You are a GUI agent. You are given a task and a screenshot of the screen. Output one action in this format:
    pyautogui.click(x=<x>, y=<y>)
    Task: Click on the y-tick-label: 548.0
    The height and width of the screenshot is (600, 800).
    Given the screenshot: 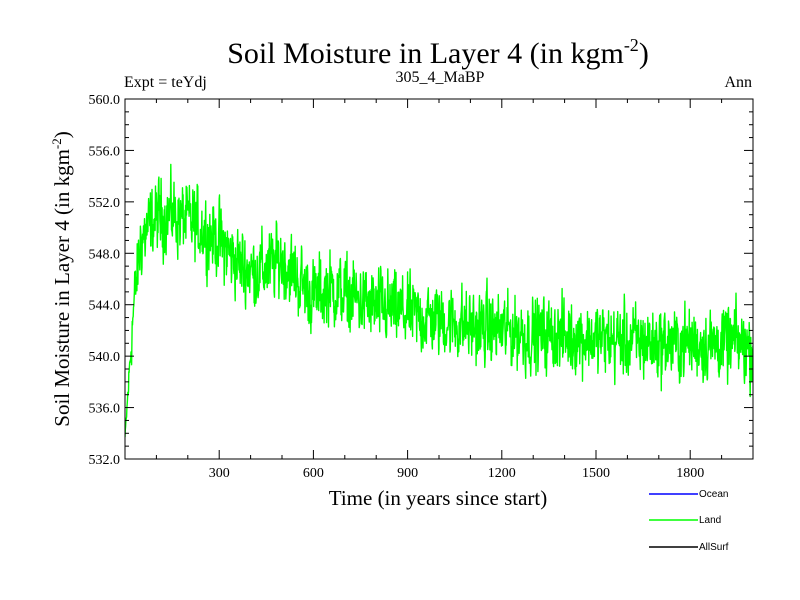 What is the action you would take?
    pyautogui.click(x=105, y=254)
    